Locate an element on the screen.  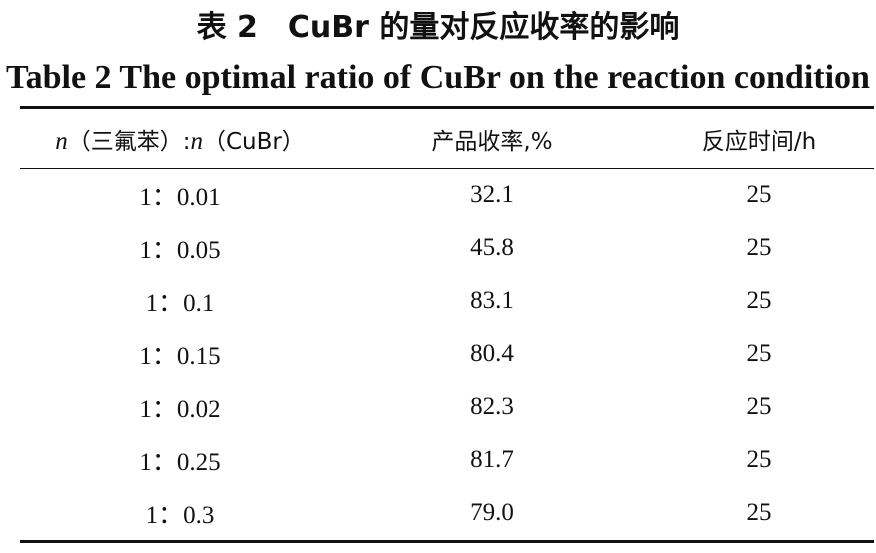
cell-ratio: 1：0.05 is located at coordinates (180, 250).